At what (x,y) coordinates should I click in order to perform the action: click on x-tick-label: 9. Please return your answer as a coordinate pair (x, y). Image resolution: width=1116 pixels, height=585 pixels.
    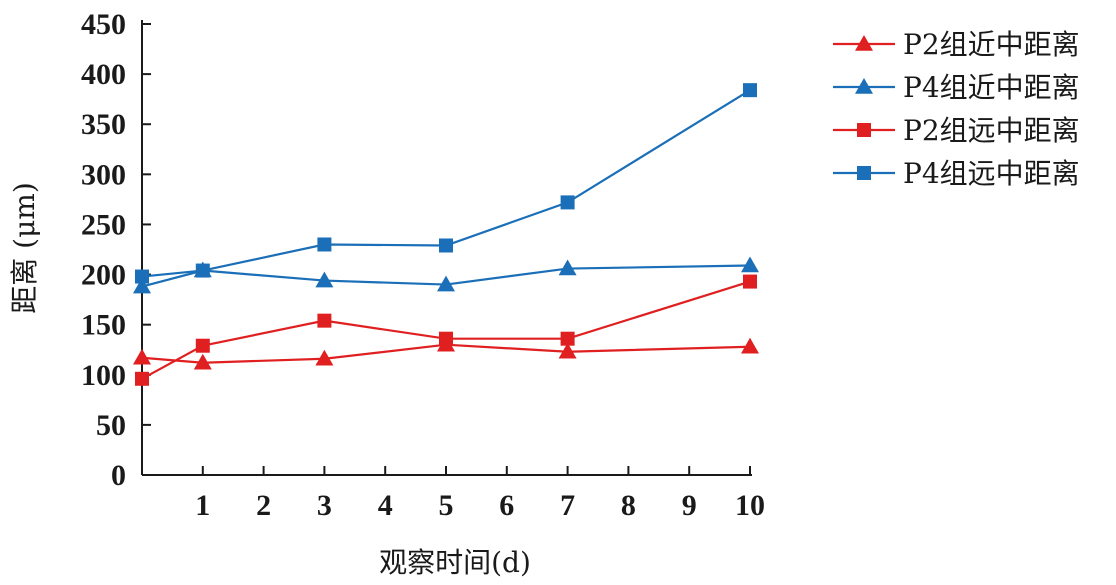
    Looking at the image, I should click on (689, 505).